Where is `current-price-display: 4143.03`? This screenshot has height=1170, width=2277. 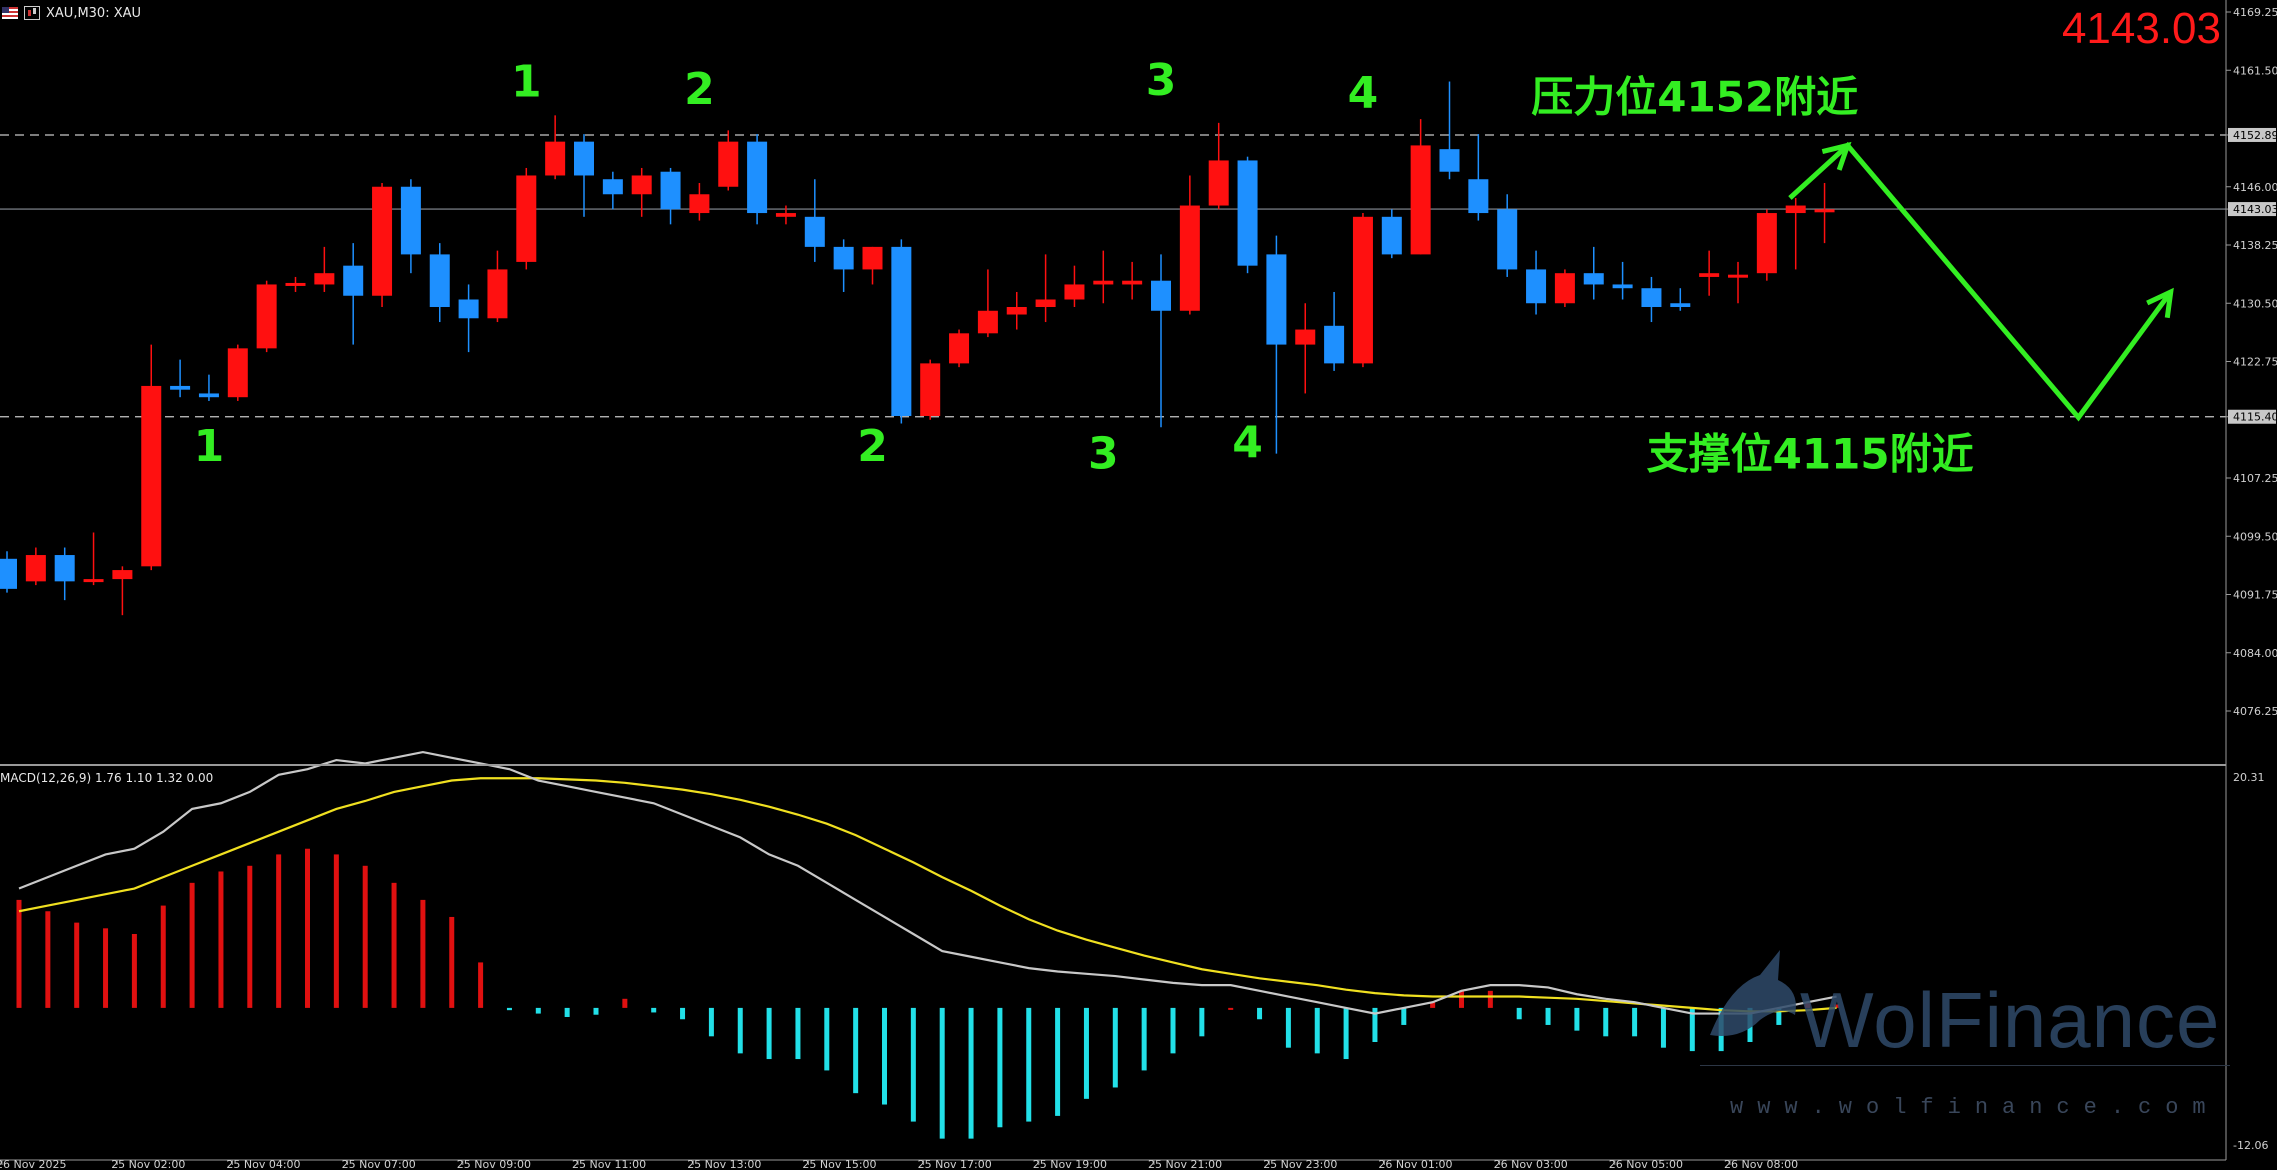
current-price-display: 4143.03 is located at coordinates (2141, 28).